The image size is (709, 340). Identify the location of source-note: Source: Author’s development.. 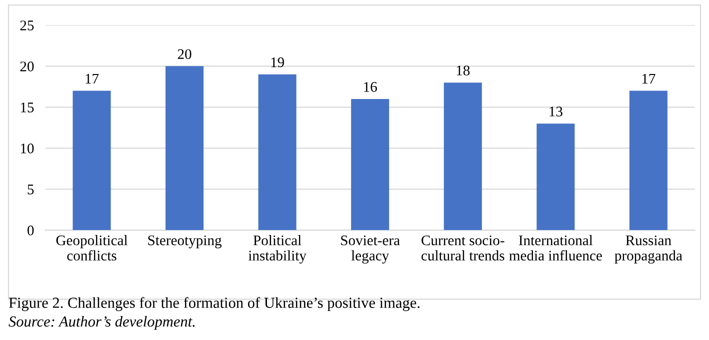
(101, 323).